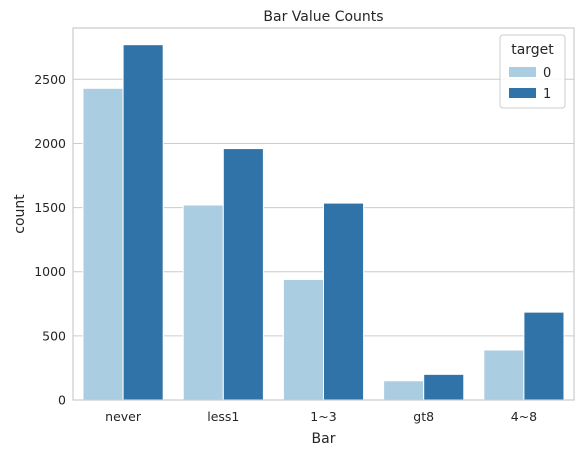 The image size is (583, 462). I want to click on bar-4~8-target-0, so click(504, 375).